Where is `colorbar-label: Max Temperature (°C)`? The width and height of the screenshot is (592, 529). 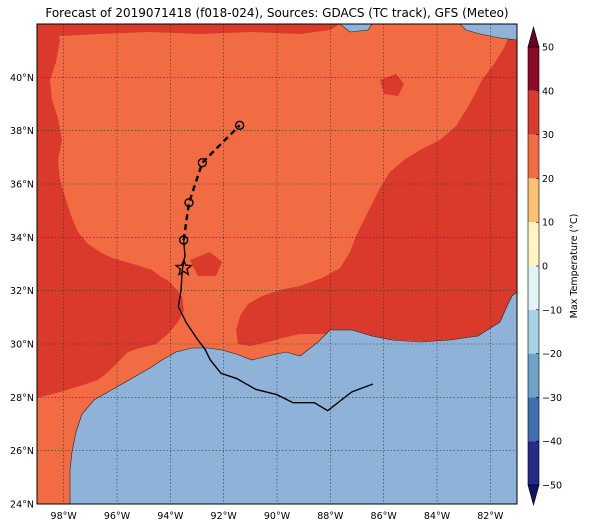
colorbar-label: Max Temperature (°C) is located at coordinates (574, 266).